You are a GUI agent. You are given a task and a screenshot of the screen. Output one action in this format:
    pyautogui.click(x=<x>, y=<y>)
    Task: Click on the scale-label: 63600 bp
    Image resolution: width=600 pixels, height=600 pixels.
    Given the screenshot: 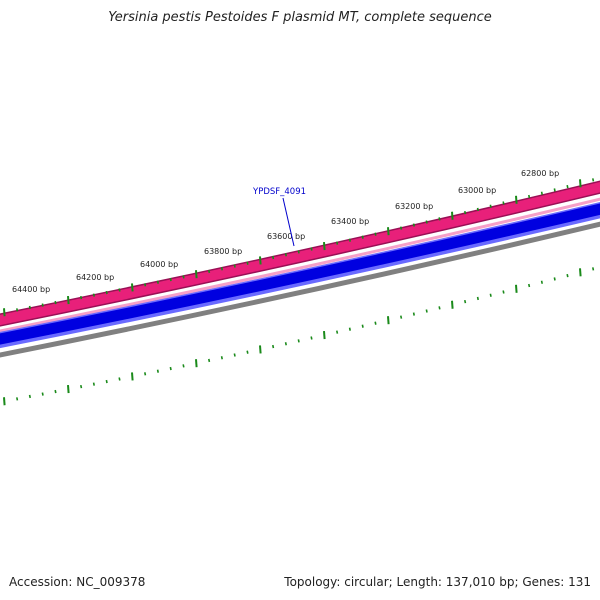 What is the action you would take?
    pyautogui.click(x=286, y=236)
    